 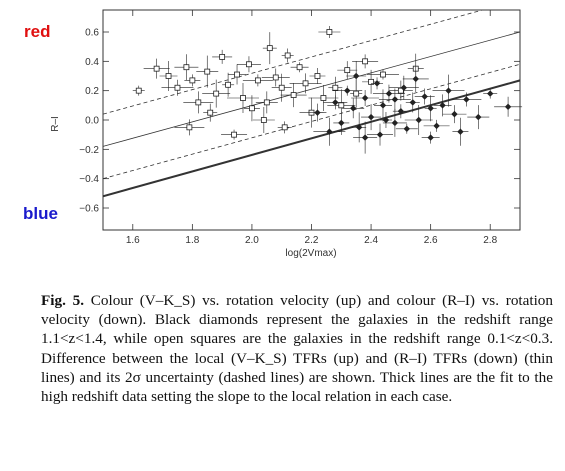 What do you see at coordinates (431, 240) in the screenshot?
I see `x-tick-label: 2.6` at bounding box center [431, 240].